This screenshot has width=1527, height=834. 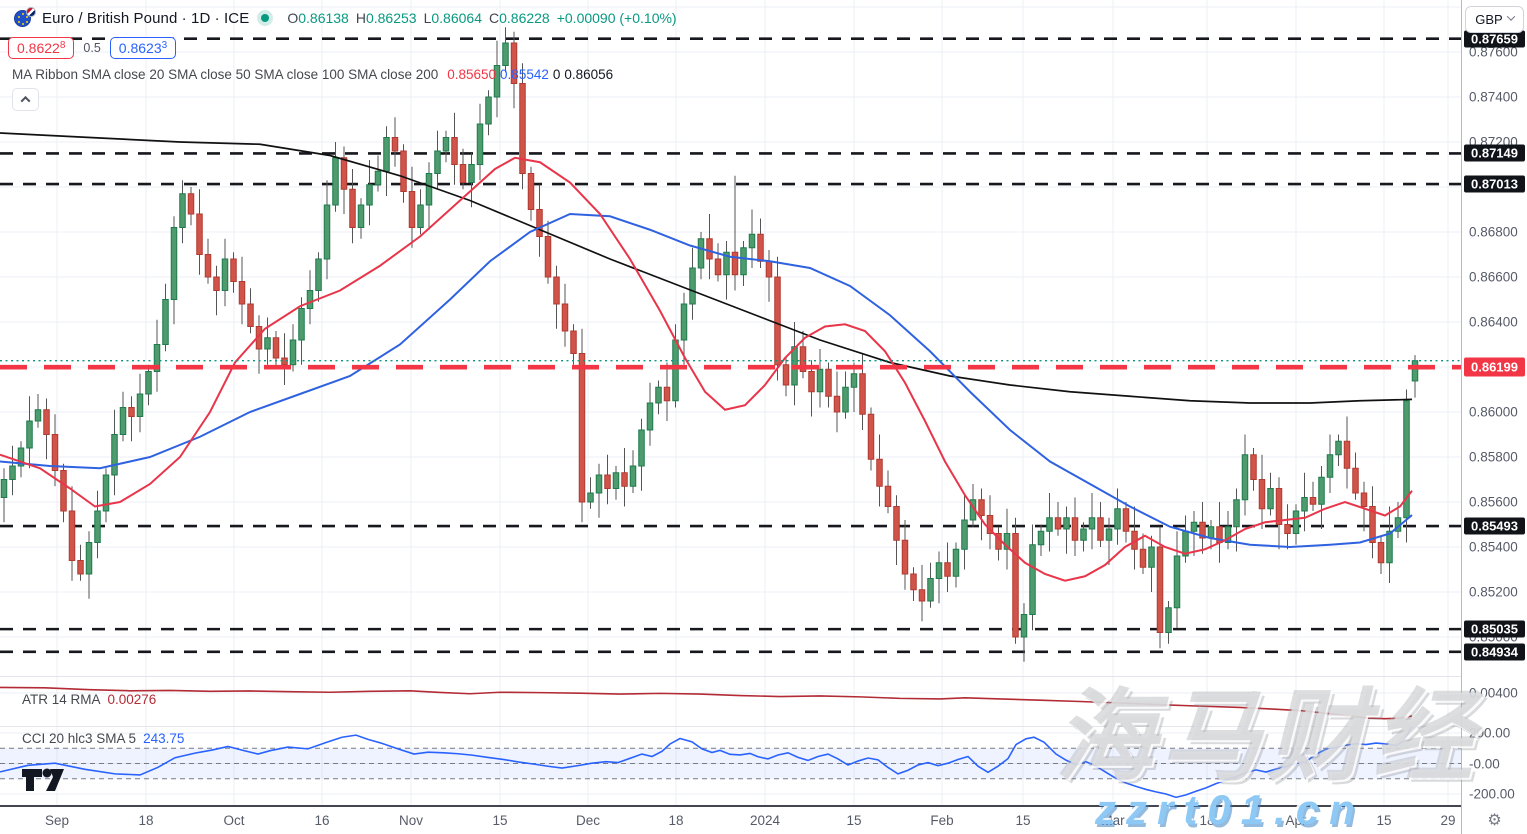 I want to click on time-tick-label: 29, so click(x=1448, y=820).